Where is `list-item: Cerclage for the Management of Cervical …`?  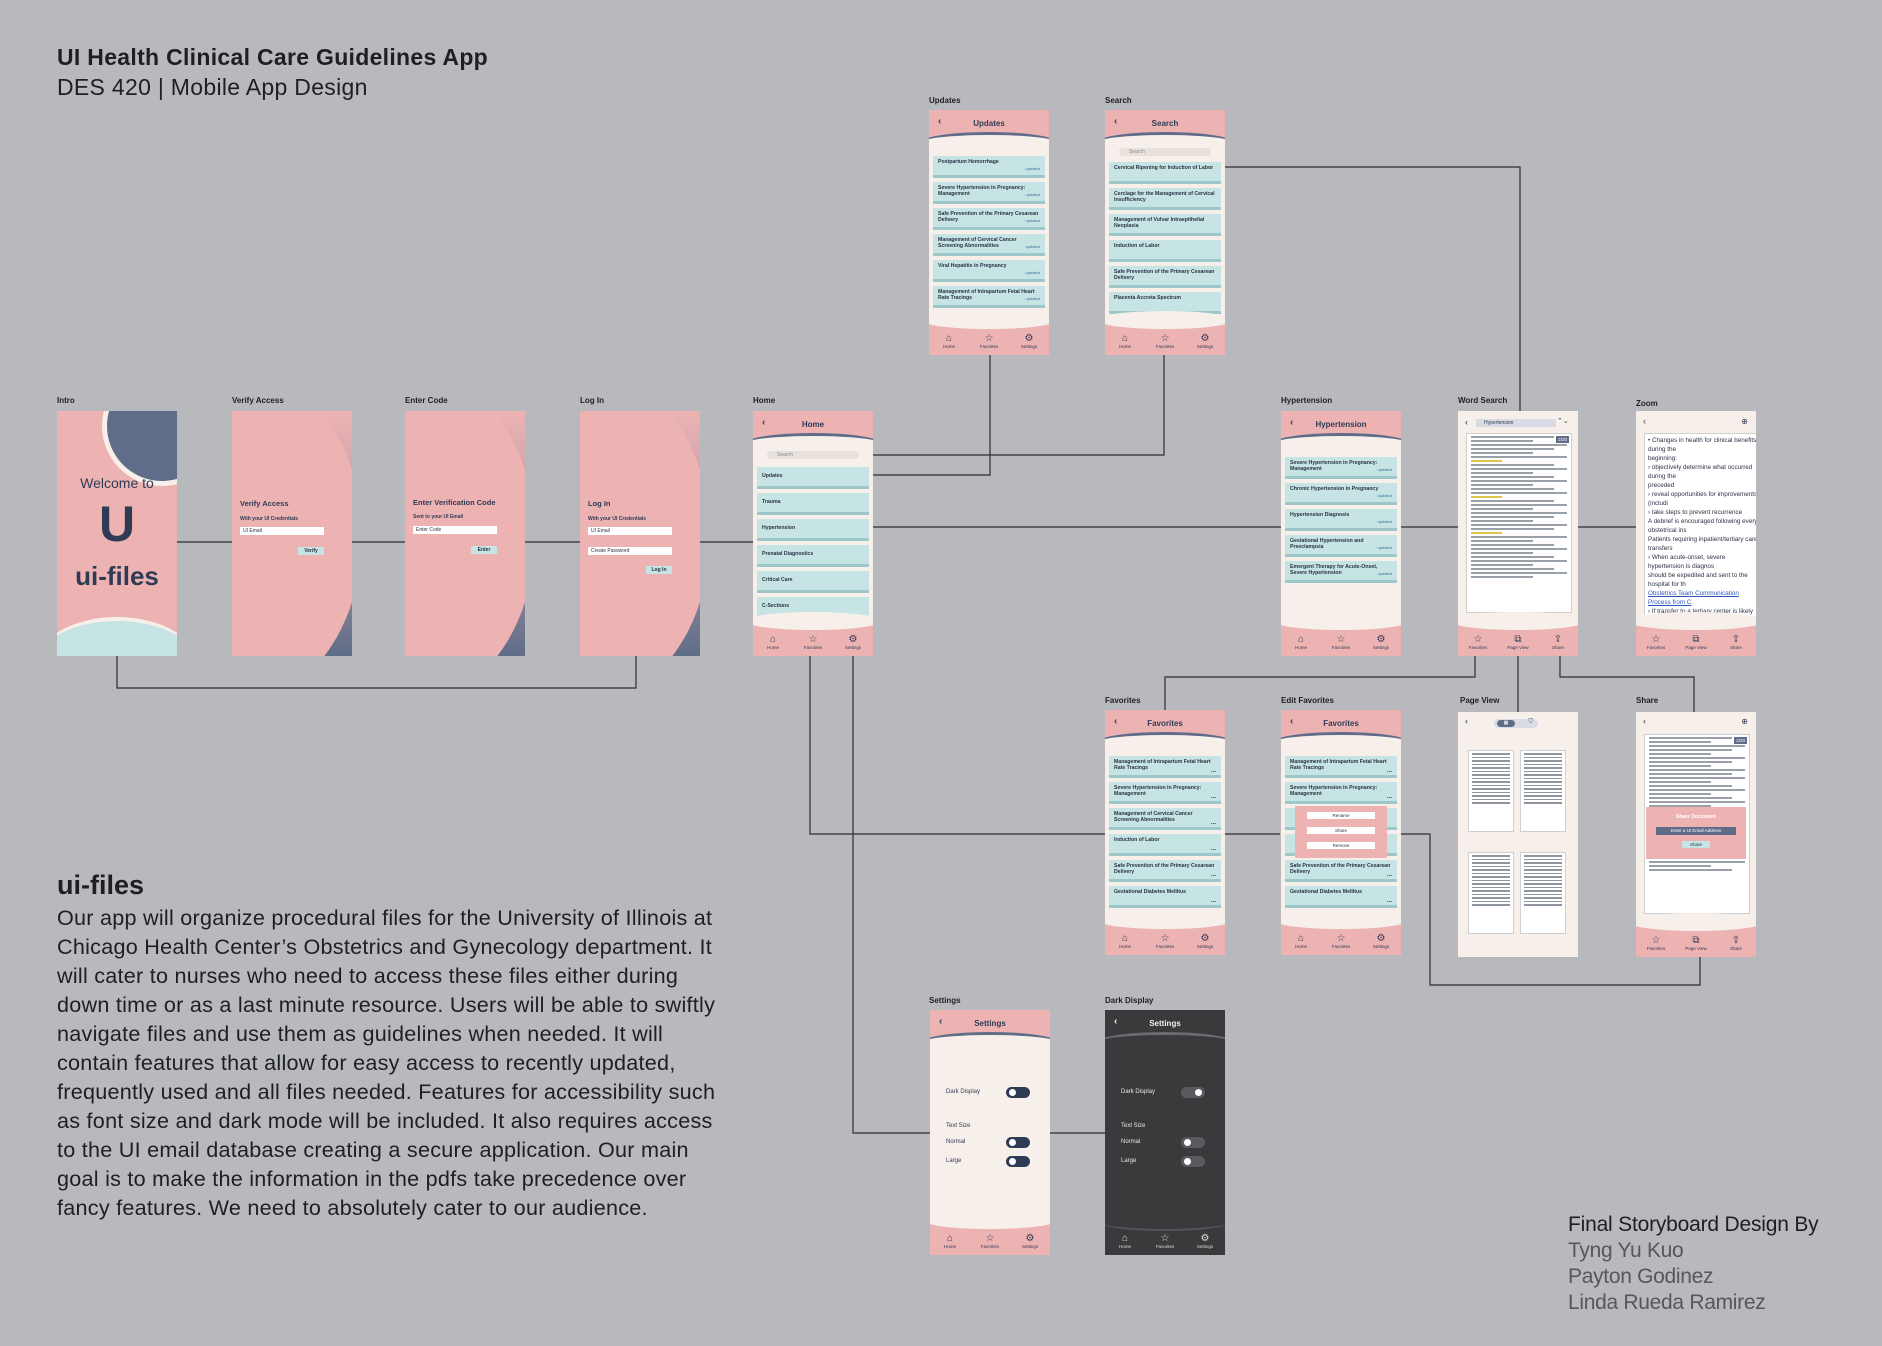 list-item: Cerclage for the Management of Cervical … is located at coordinates (1165, 197).